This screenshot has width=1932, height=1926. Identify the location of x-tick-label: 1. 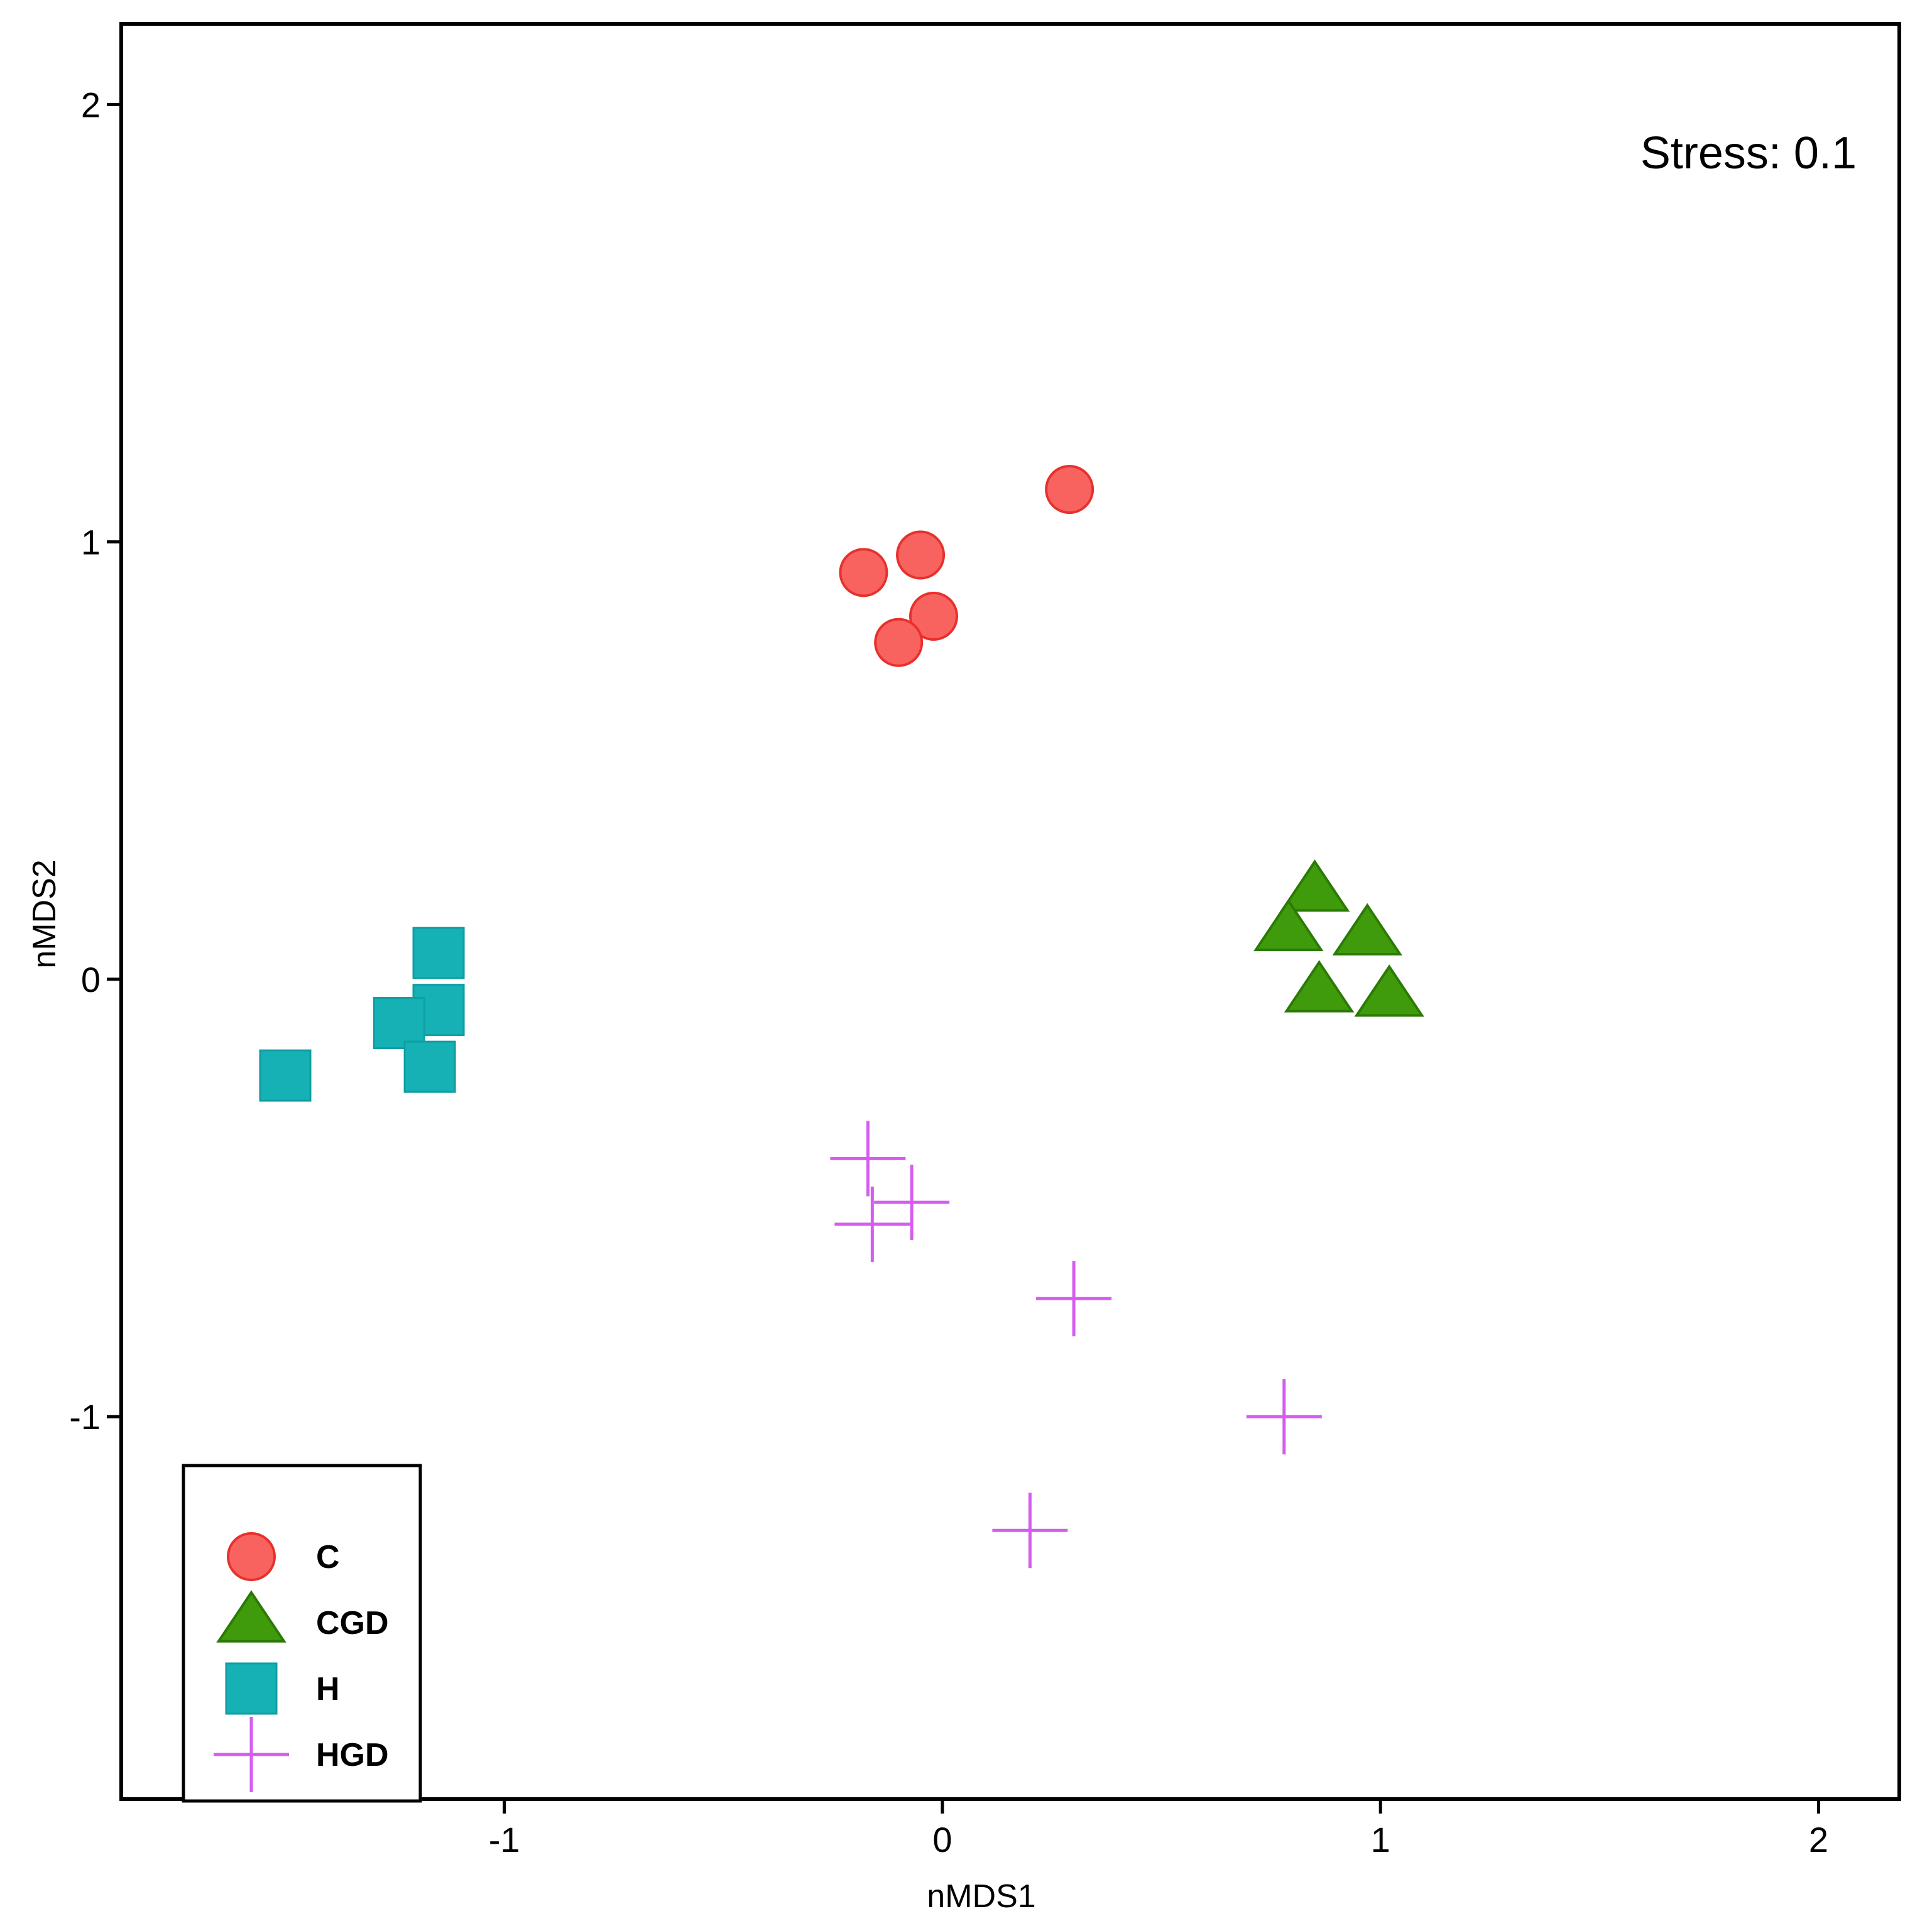
(1381, 1839).